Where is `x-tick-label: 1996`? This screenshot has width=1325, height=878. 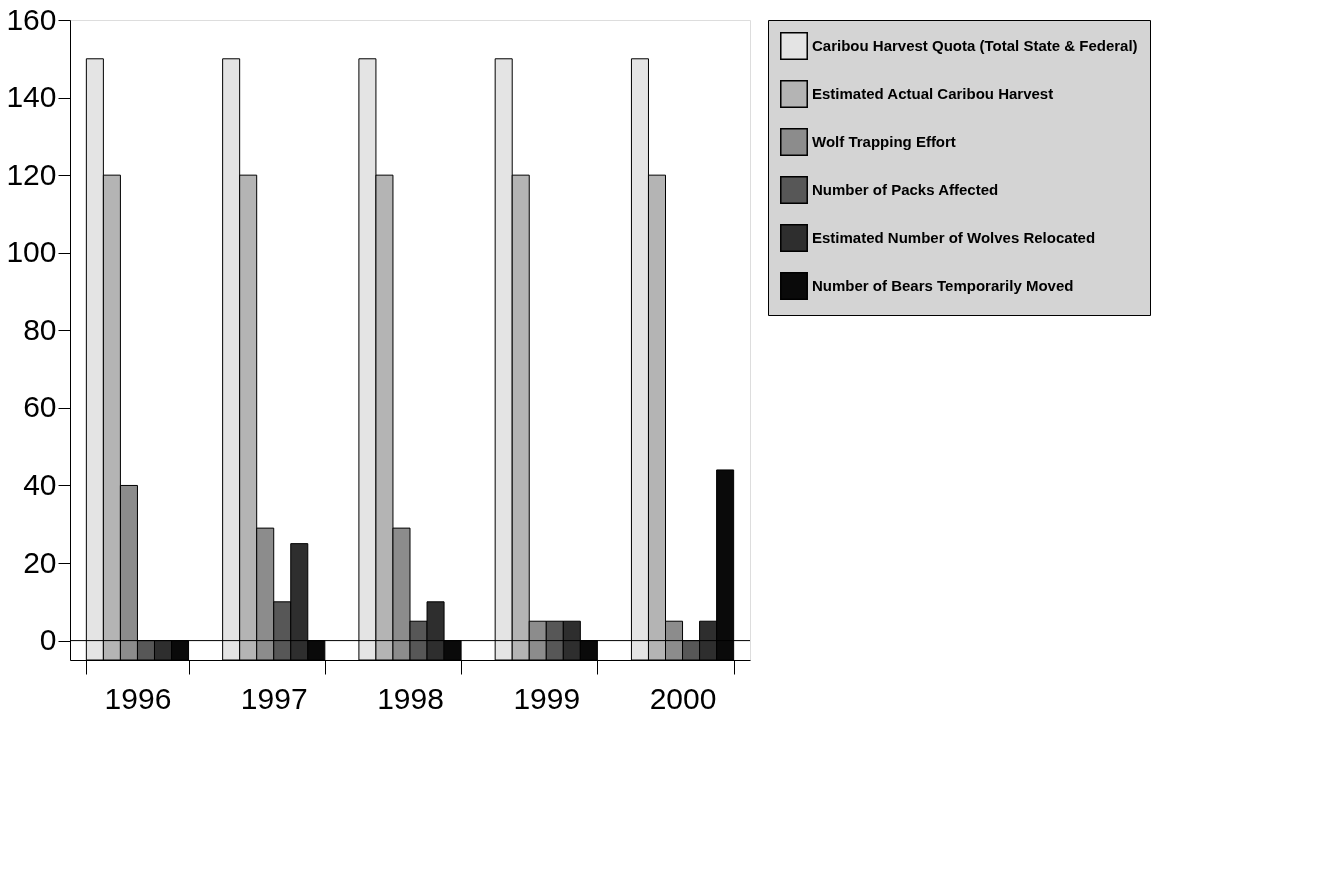
x-tick-label: 1996 is located at coordinates (138, 698).